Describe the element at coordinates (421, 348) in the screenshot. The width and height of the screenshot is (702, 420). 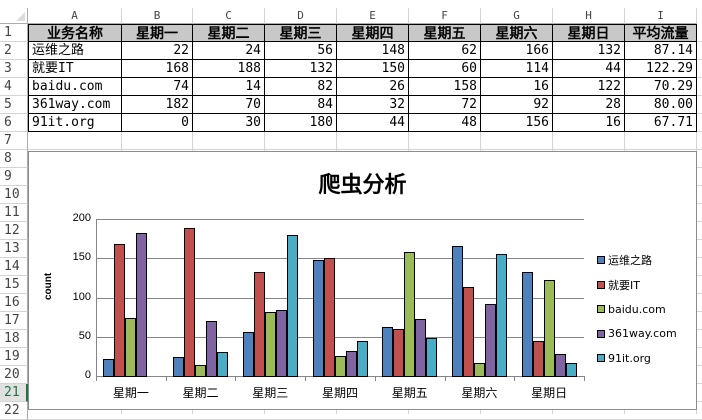
I see `bar-361way.com-星期五` at that location.